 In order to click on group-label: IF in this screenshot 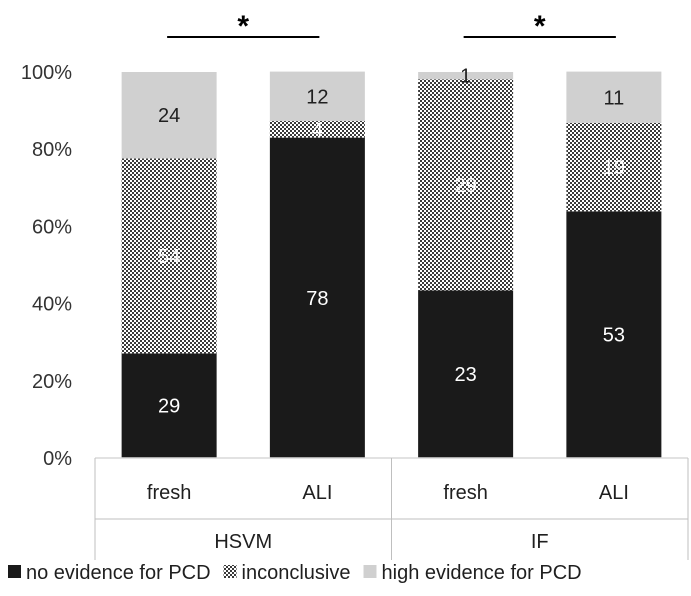, I will do `click(540, 542)`.